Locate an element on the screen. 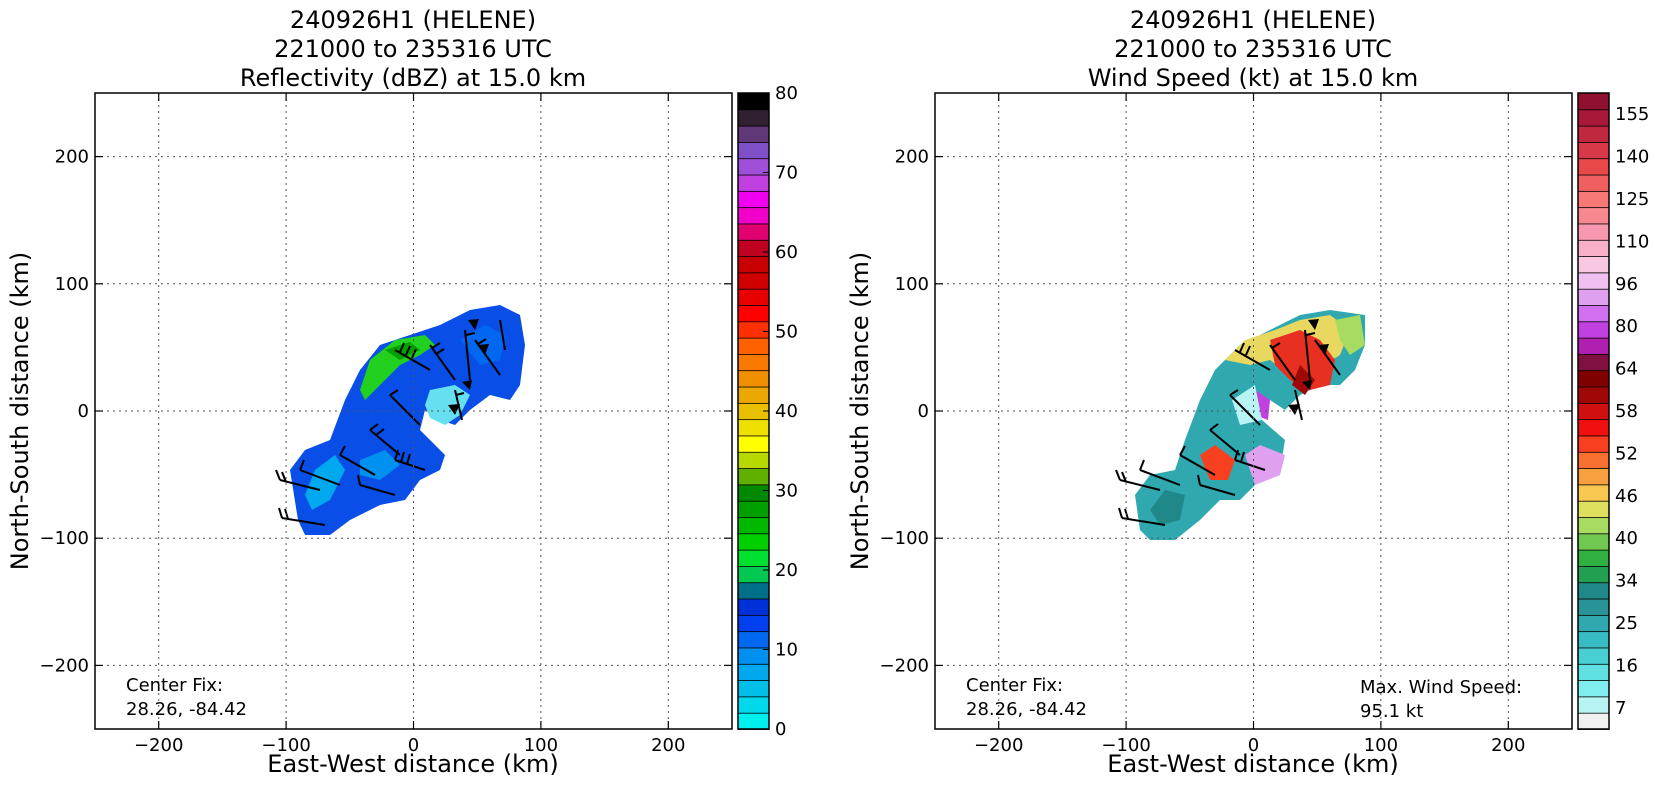 This screenshot has height=787, width=1655. chart-title-line-3: Wind Speed (kt) at 15.0 km is located at coordinates (1253, 78).